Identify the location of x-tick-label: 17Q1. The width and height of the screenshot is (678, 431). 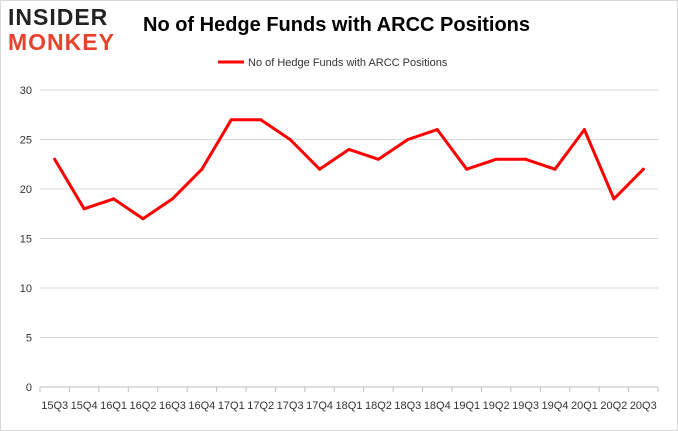
(231, 406).